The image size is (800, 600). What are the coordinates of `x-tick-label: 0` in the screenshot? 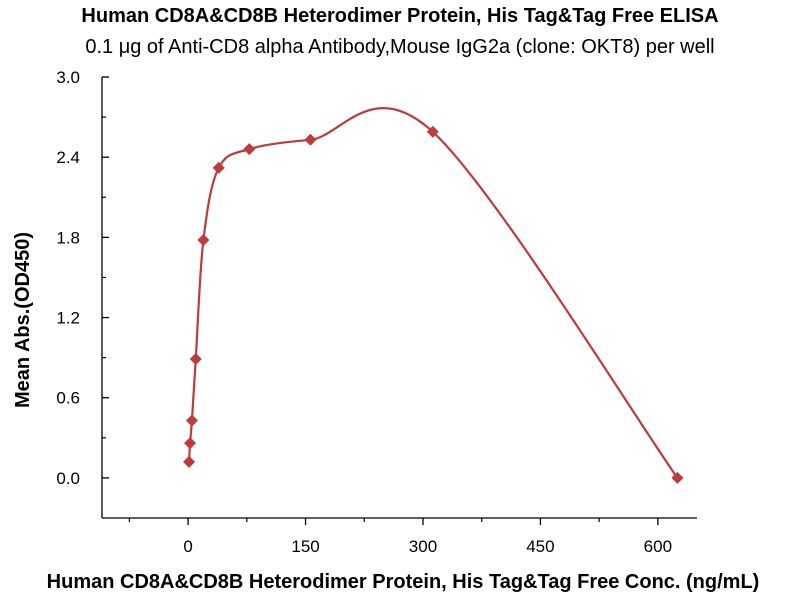 It's located at (187, 546).